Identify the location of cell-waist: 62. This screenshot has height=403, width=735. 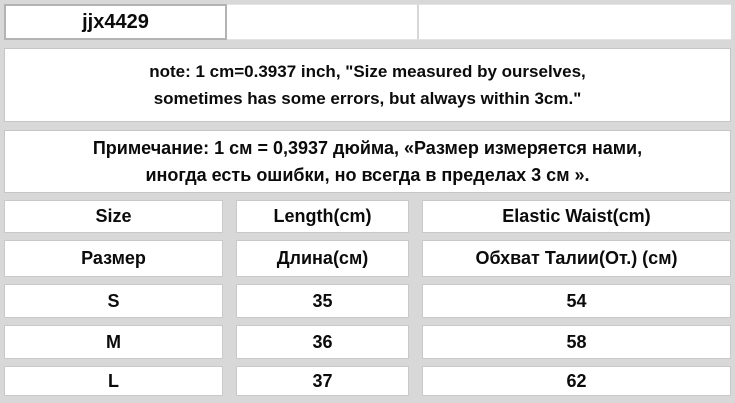
(576, 381).